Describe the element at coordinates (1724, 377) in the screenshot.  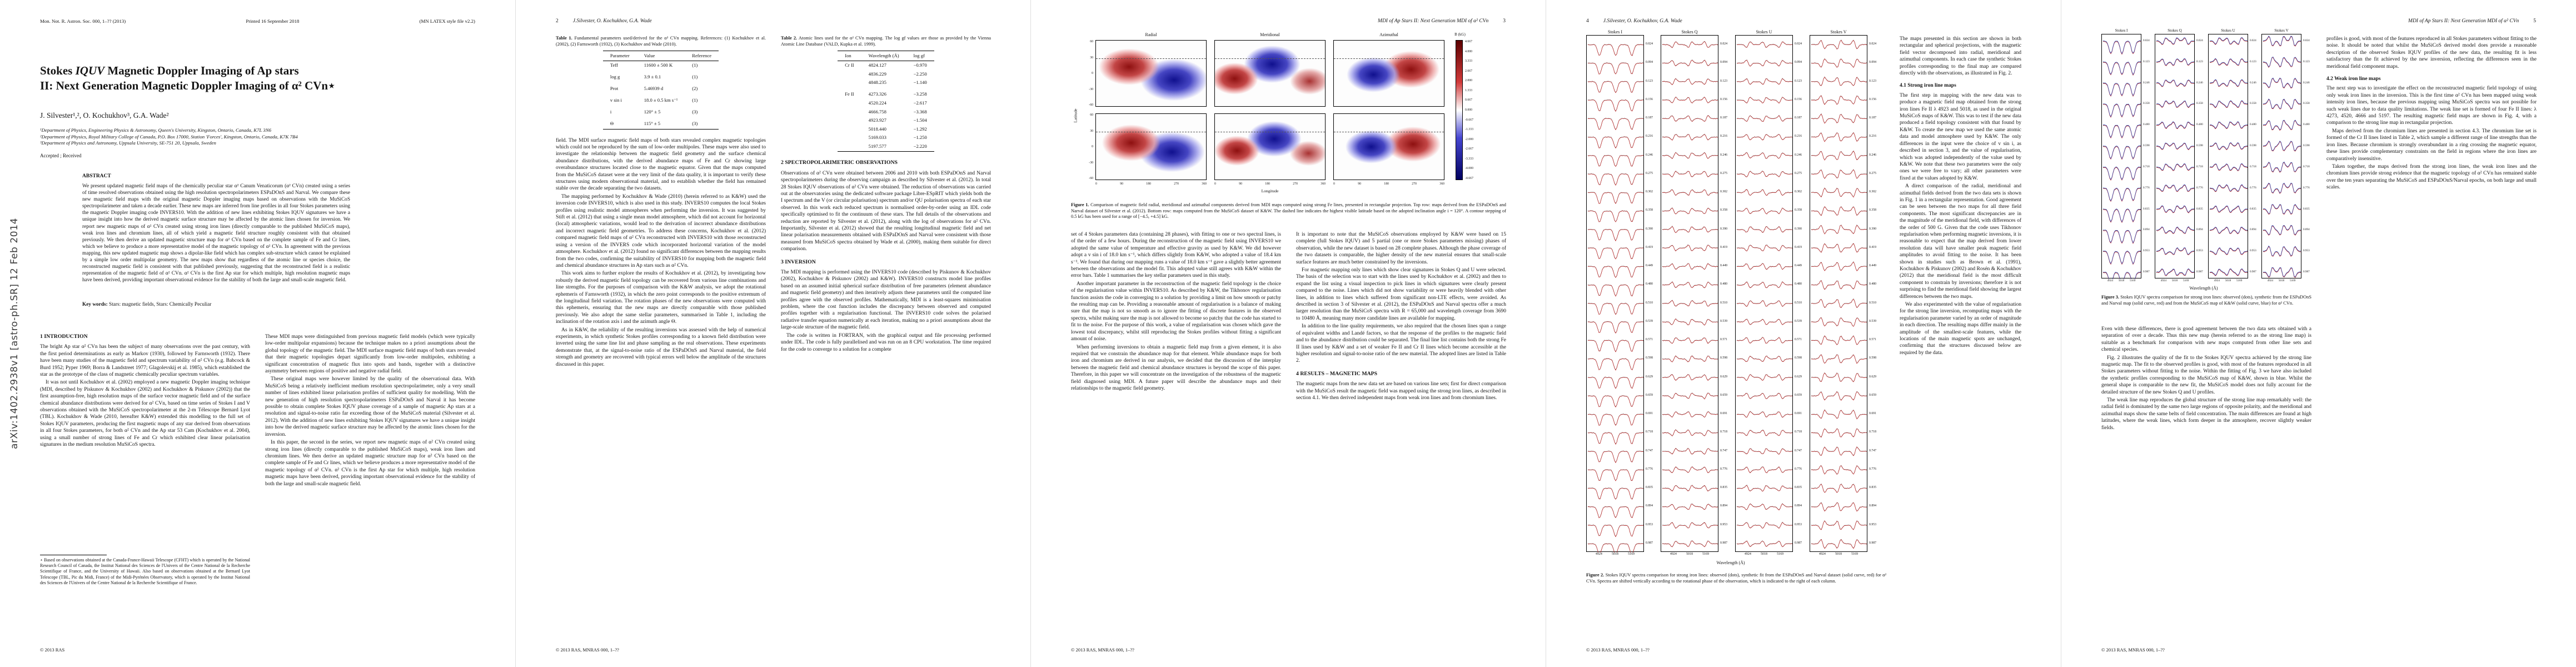
I see `phase-label: 0.629` at that location.